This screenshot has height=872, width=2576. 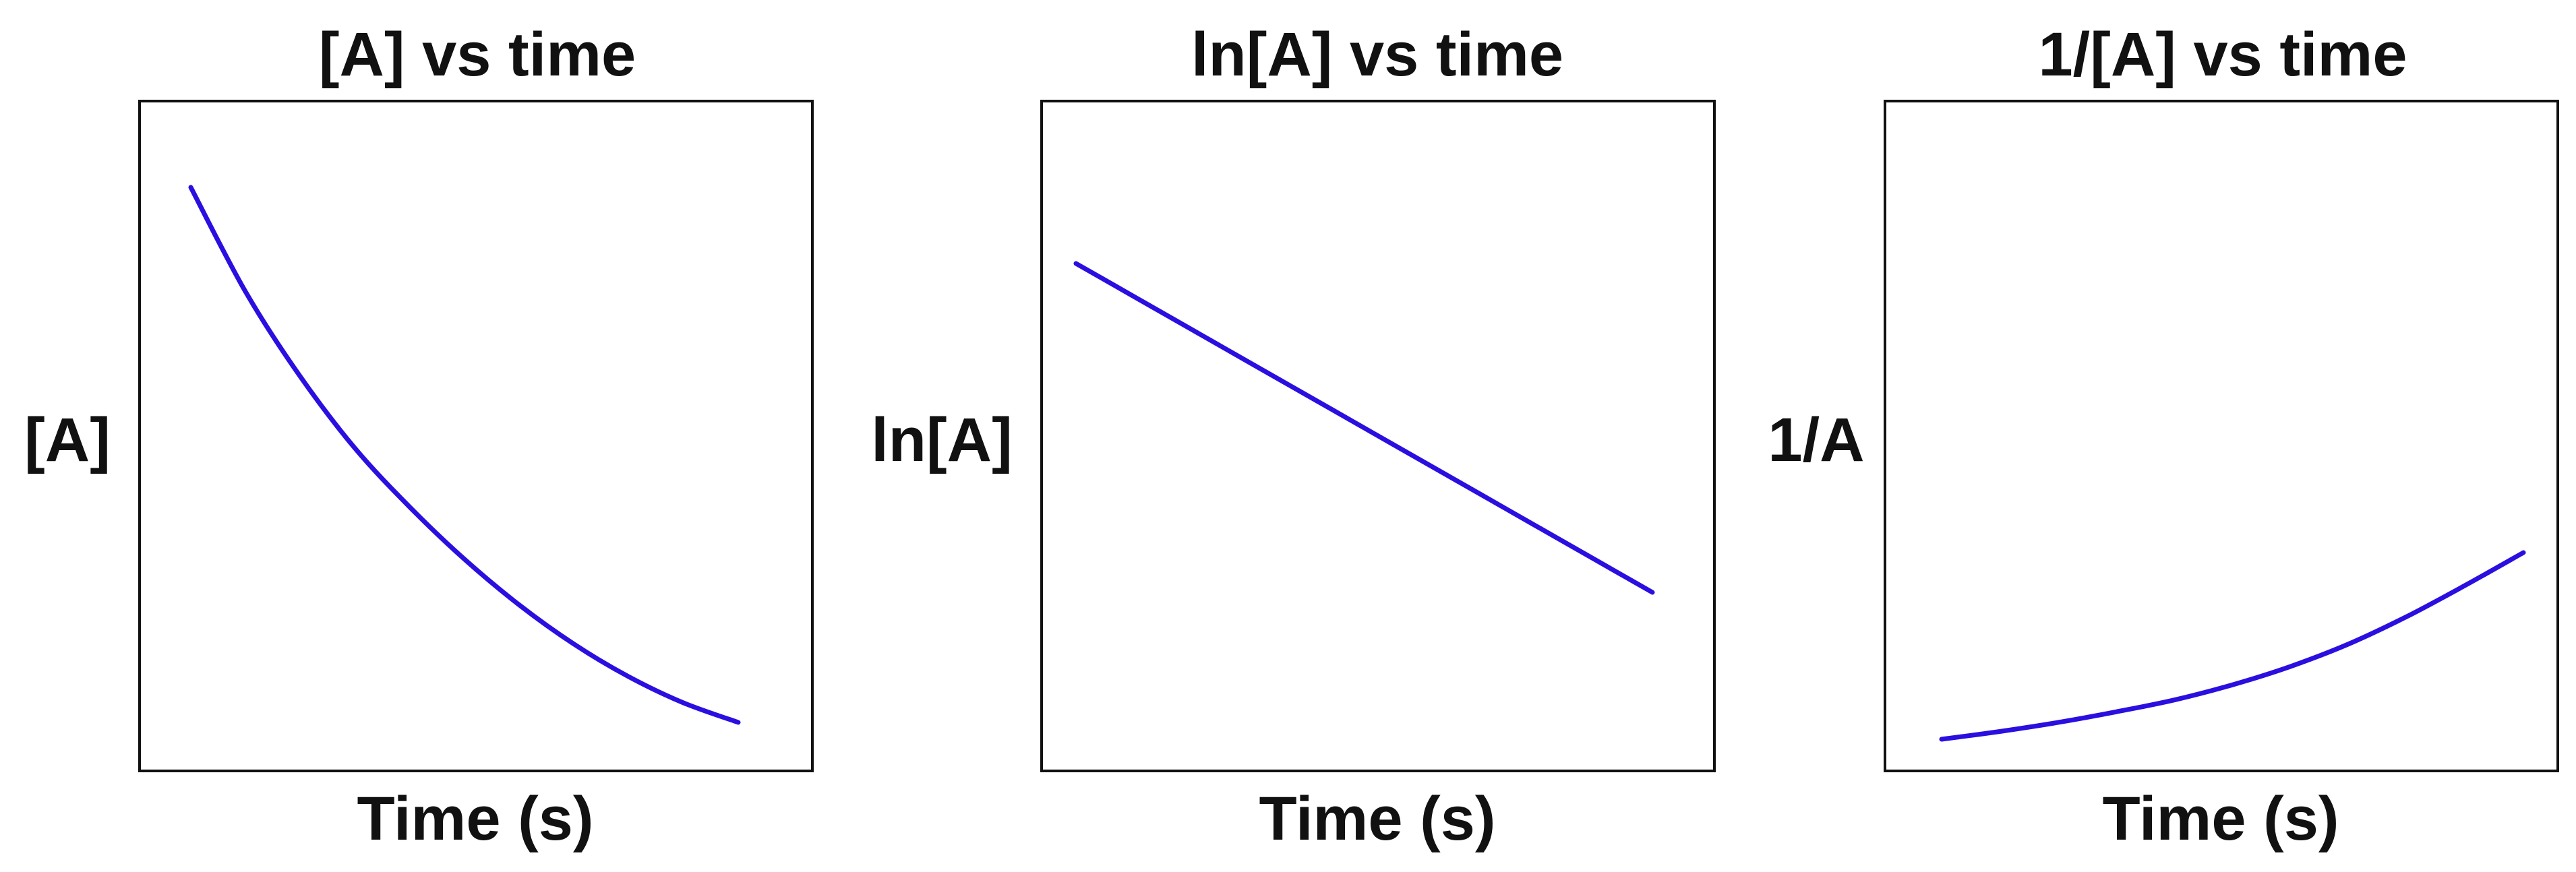 What do you see at coordinates (2222, 54) in the screenshot?
I see `panel-title: 1/[A] vs time` at bounding box center [2222, 54].